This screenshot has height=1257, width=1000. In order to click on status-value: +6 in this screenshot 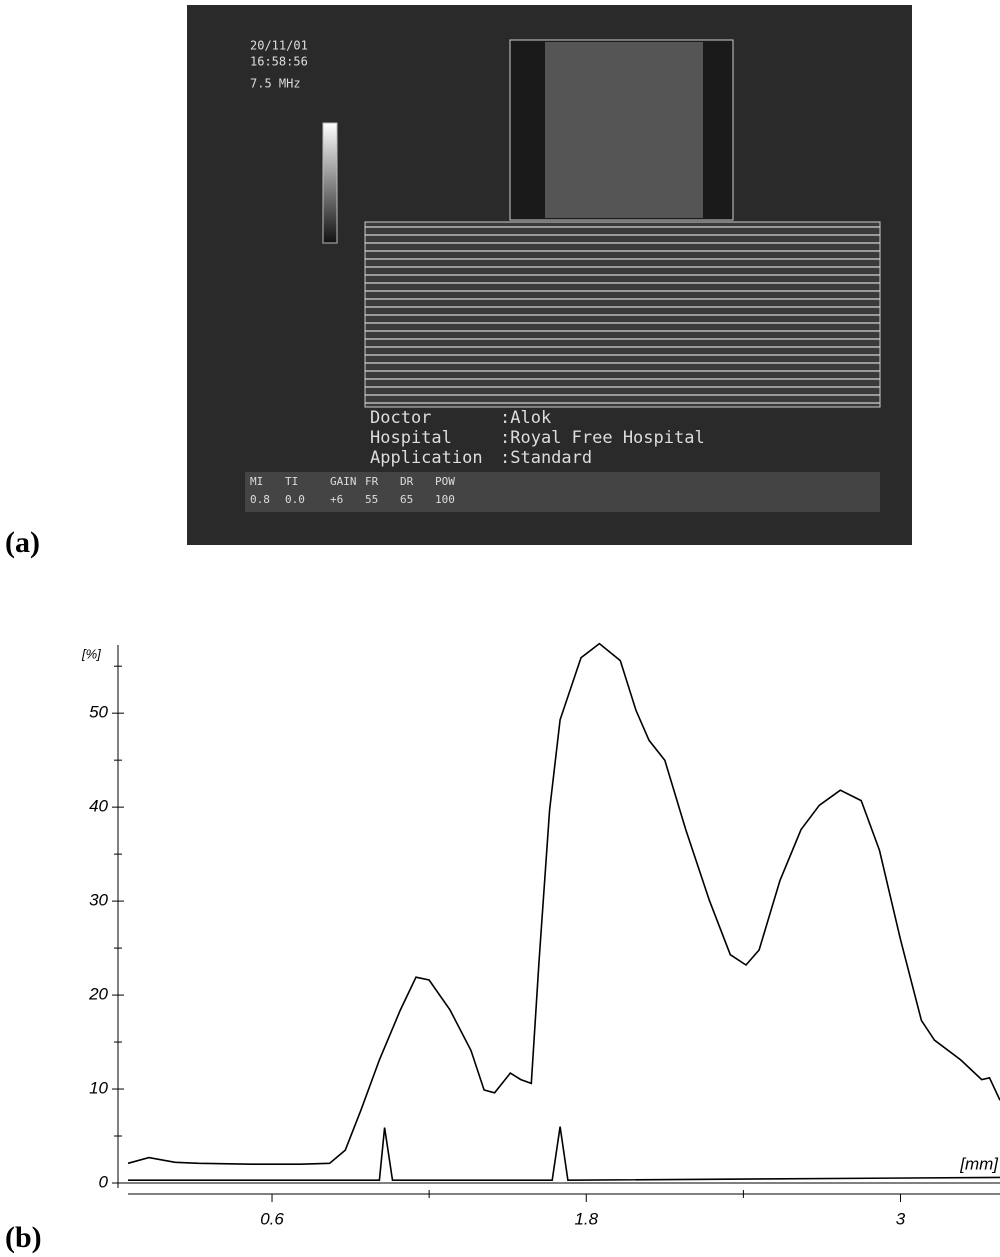, I will do `click(336, 499)`.